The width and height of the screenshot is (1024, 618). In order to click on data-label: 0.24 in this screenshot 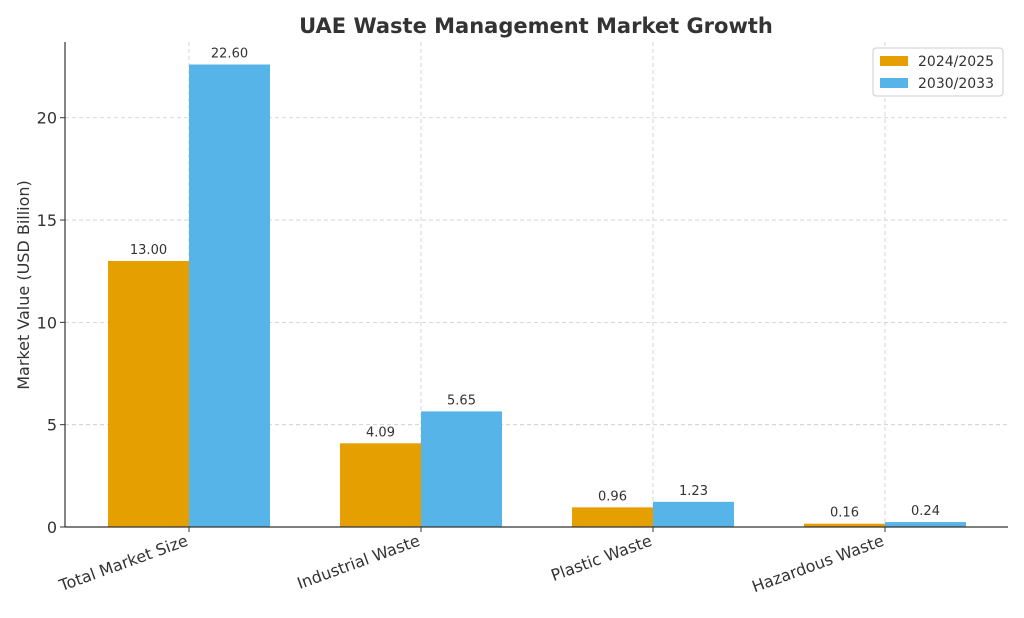, I will do `click(925, 511)`.